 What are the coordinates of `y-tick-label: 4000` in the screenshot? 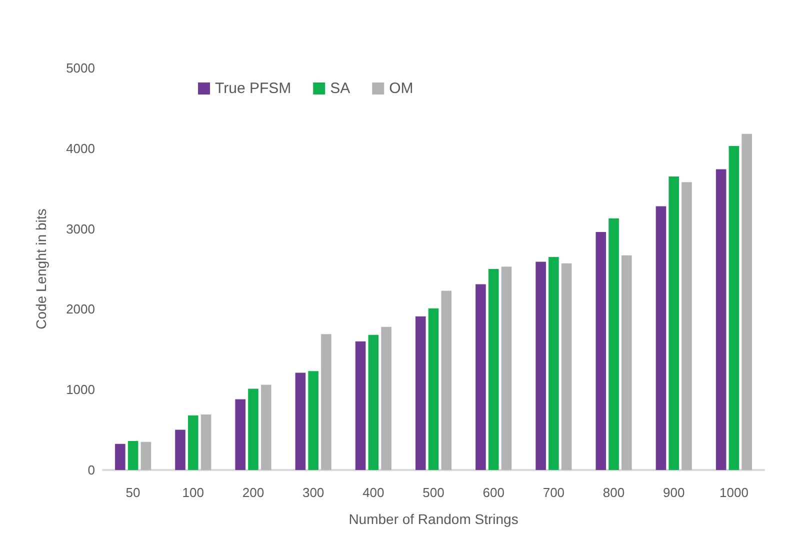 It's located at (80, 148).